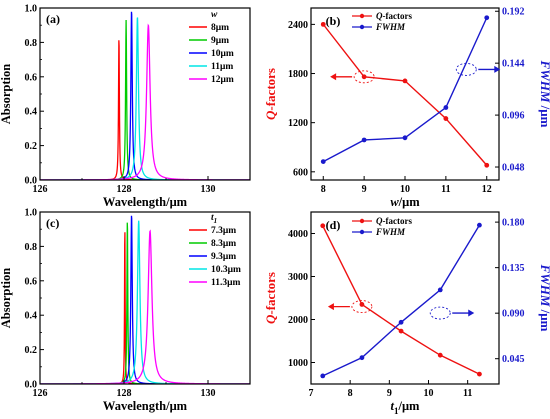 This screenshot has width=550, height=419. Describe the element at coordinates (298, 320) in the screenshot. I see `y-left-tick-label: 2000` at that location.